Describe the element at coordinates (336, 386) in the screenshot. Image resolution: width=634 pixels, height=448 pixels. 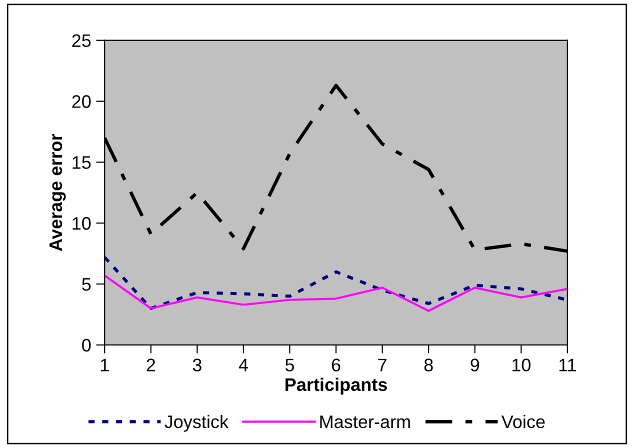
I see `x-axis-title: Participants` at that location.